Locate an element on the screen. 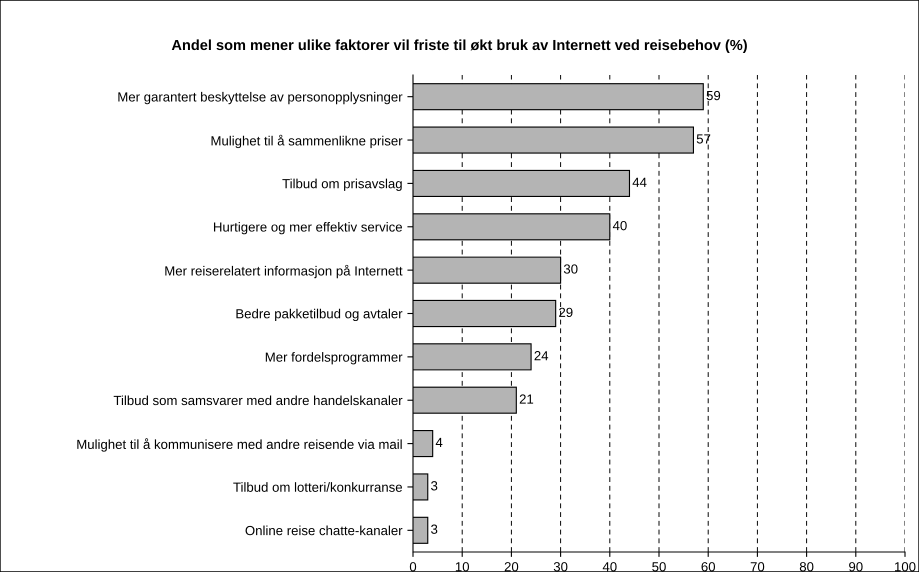  y-tick-label: Mulighet til å sammenlikne priser is located at coordinates (307, 141).